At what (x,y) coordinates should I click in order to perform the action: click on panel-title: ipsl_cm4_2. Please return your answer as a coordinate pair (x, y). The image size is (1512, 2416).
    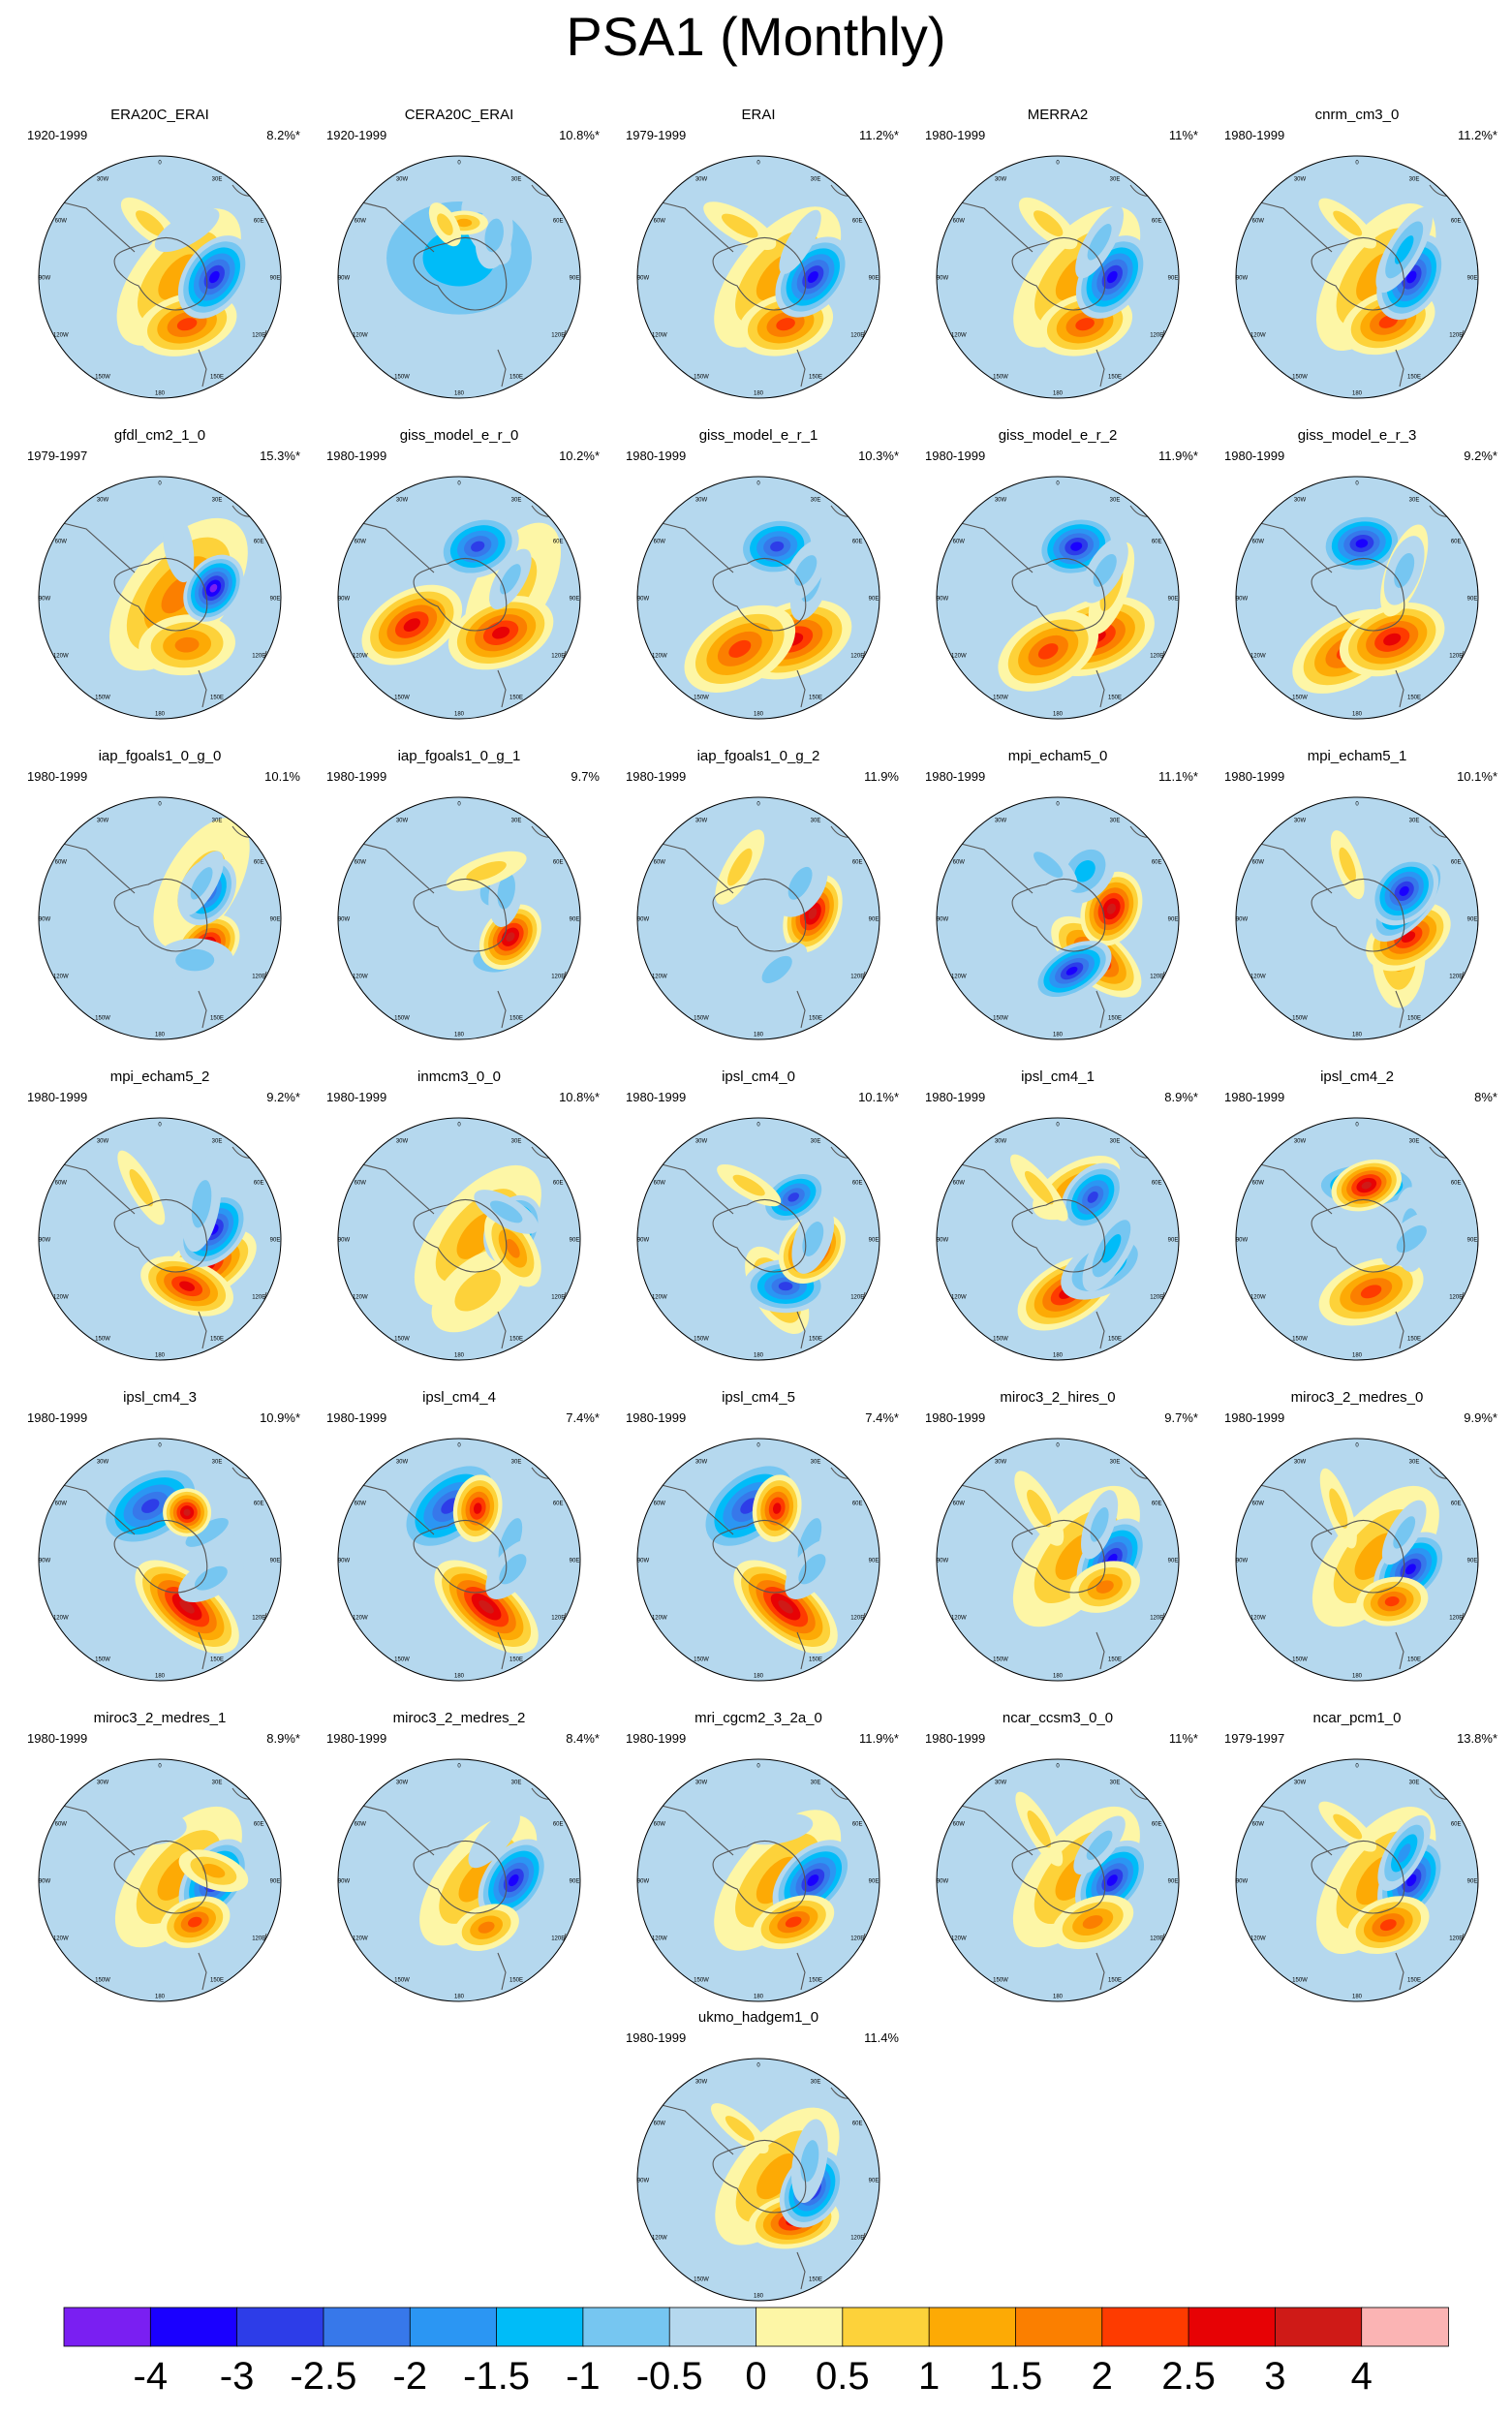
    Looking at the image, I should click on (1357, 1077).